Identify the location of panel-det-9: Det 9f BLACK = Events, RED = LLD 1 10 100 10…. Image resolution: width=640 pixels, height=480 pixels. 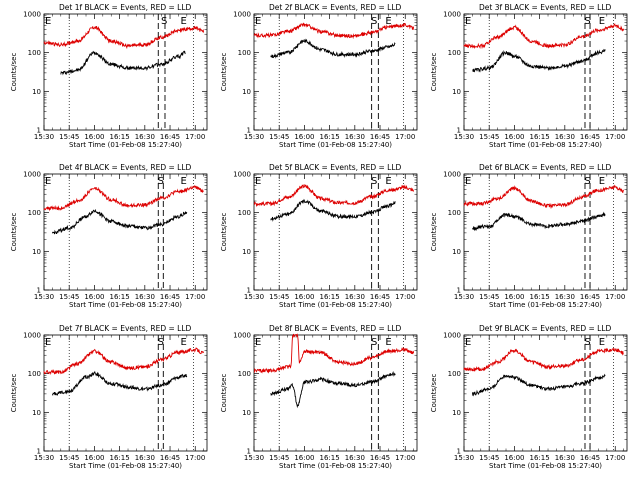
(529, 397).